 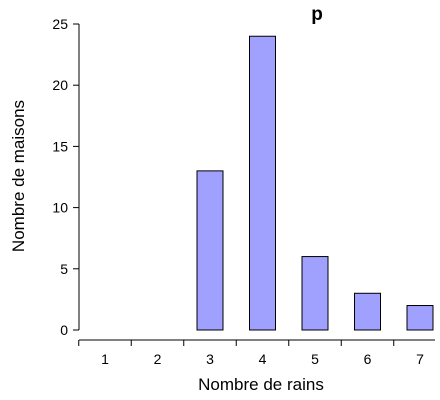 I want to click on y-tick-label: 25, so click(x=60, y=24).